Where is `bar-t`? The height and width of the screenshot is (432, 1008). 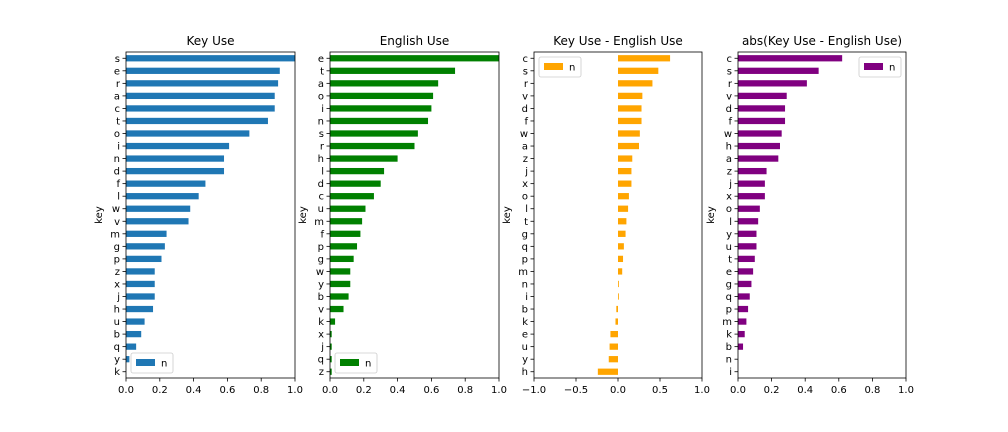 bar-t is located at coordinates (197, 121).